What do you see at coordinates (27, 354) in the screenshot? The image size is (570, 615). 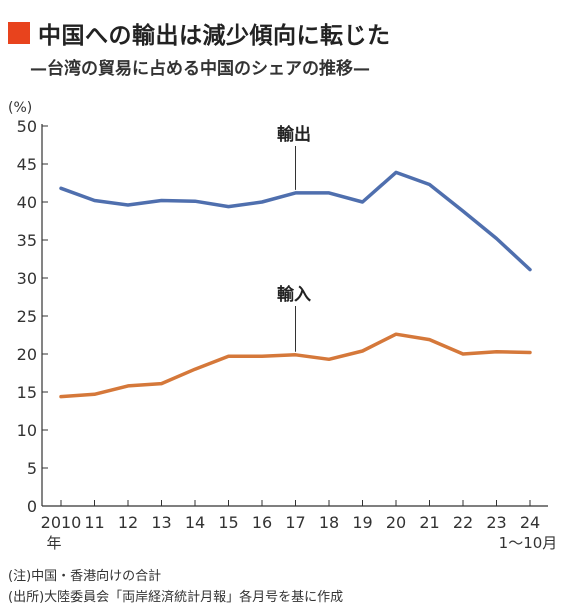 I see `y-tick-label: 20` at bounding box center [27, 354].